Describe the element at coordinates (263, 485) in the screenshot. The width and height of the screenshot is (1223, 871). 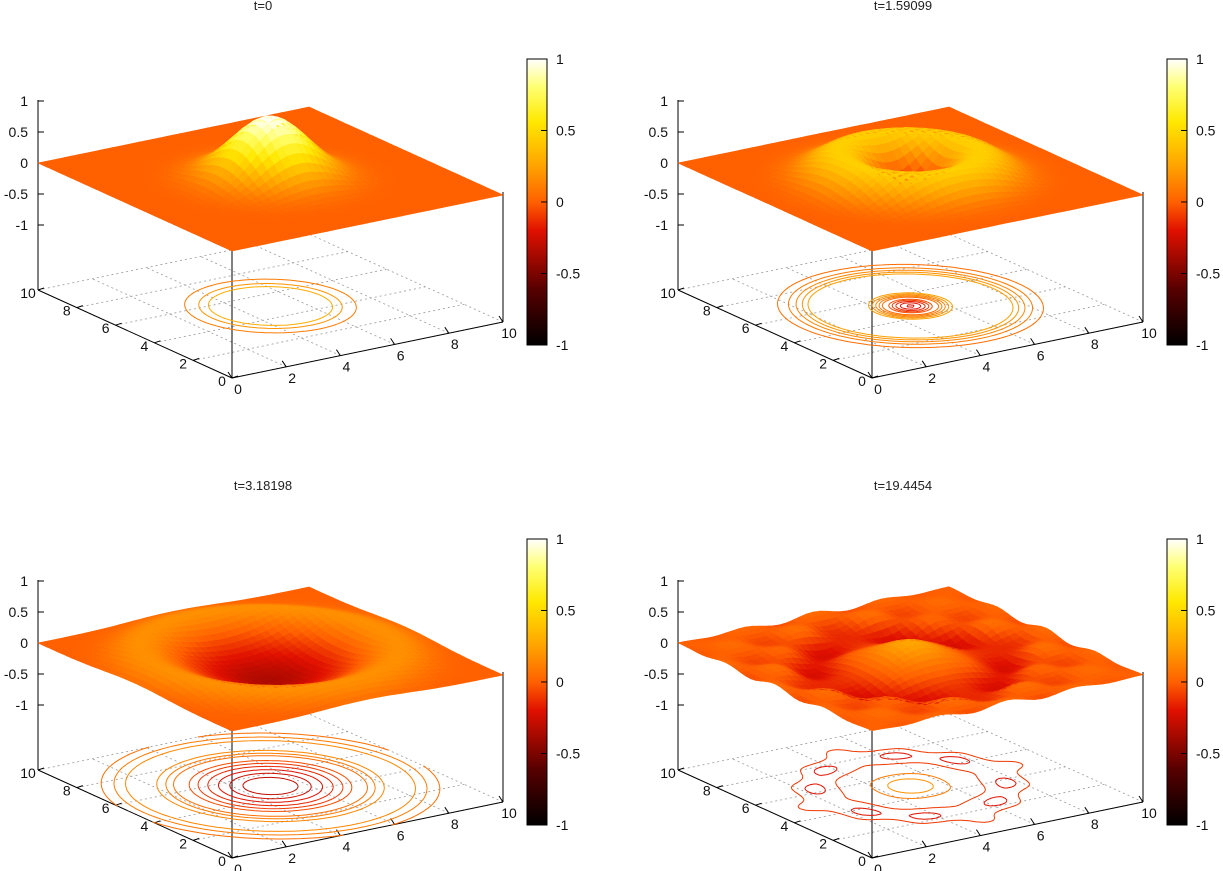
I see `chart-title: t=3.18198` at that location.